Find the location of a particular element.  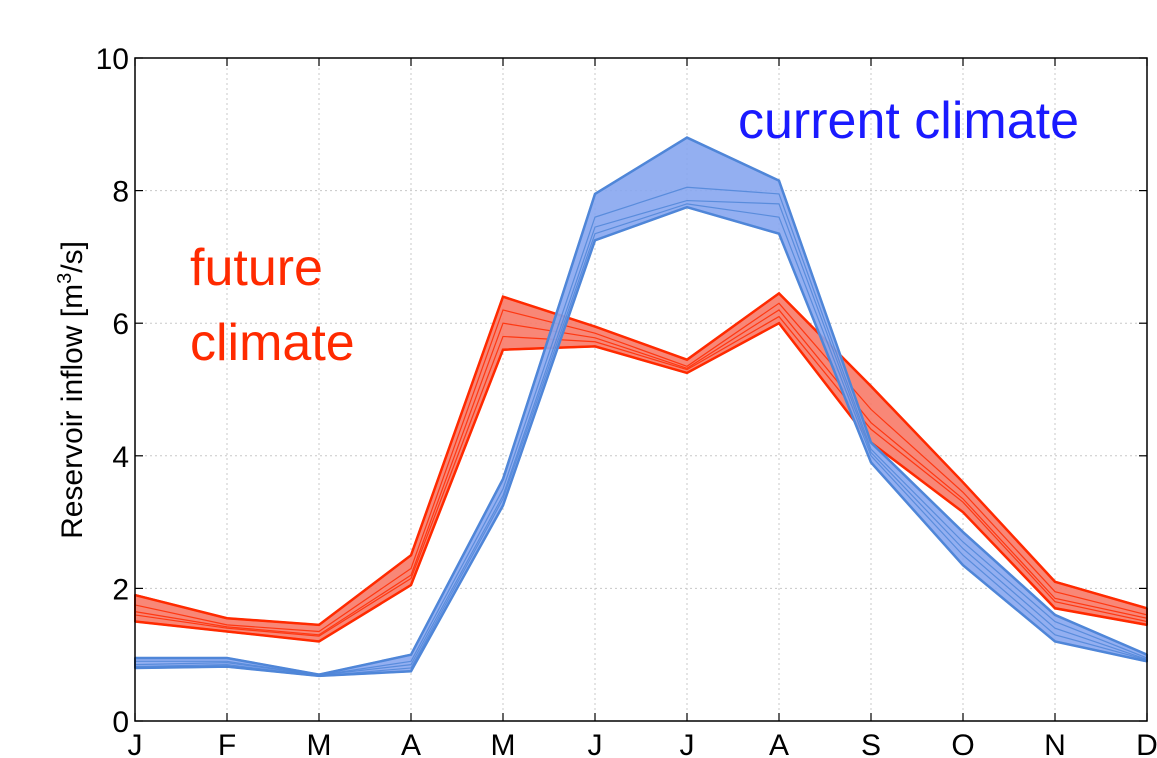

y-axis-label-sup: 3 is located at coordinates (65, 278).